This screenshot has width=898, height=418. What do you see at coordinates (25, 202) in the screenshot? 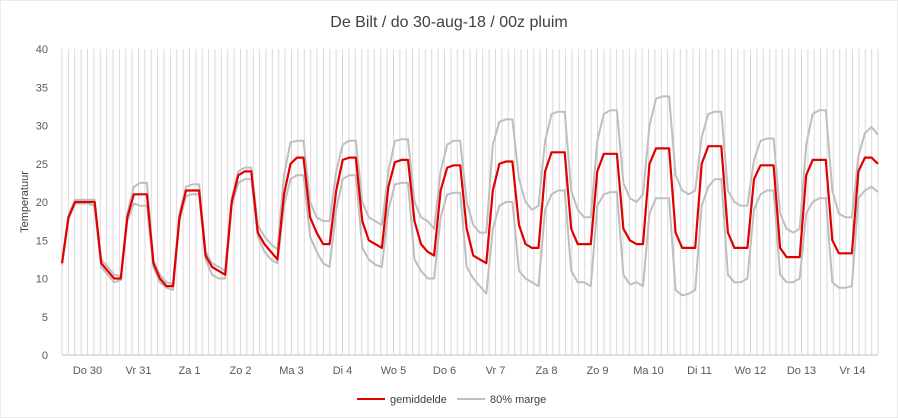
I see `y-axis-title: Temperatuur` at bounding box center [25, 202].